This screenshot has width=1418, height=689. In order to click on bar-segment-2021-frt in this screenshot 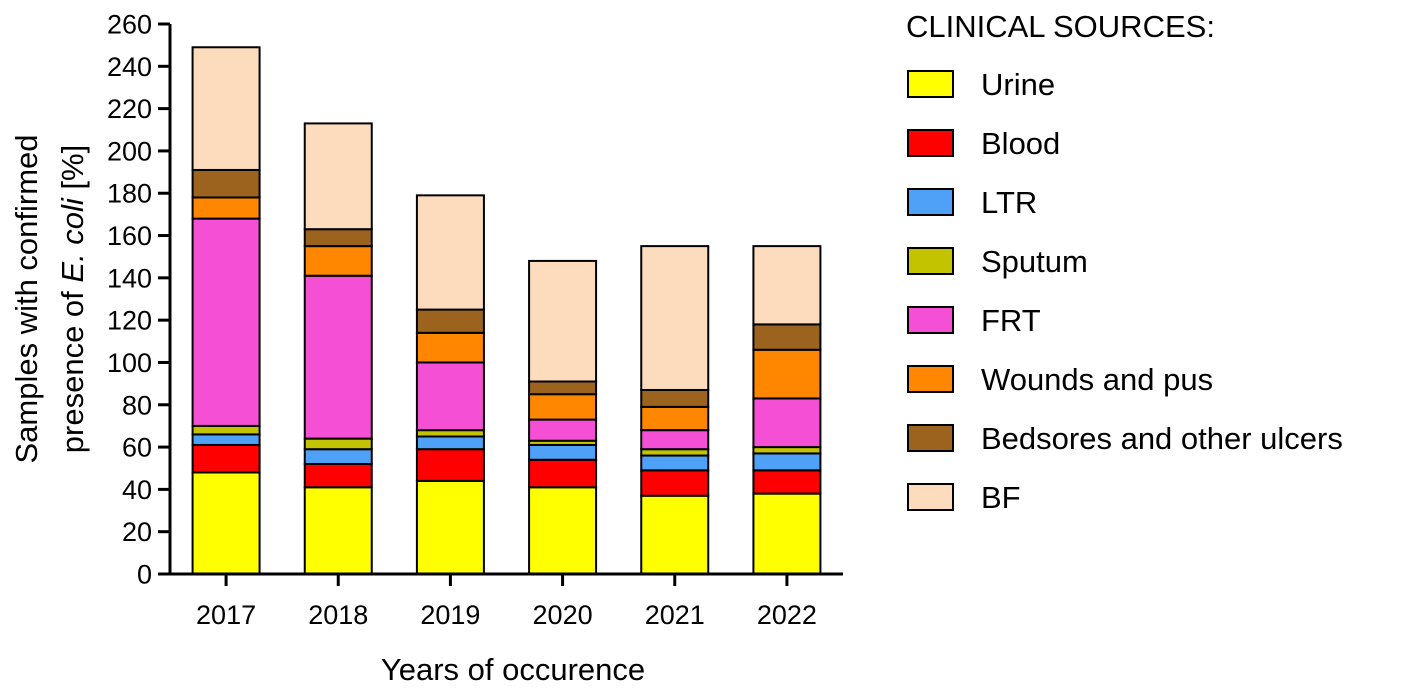, I will do `click(675, 440)`.